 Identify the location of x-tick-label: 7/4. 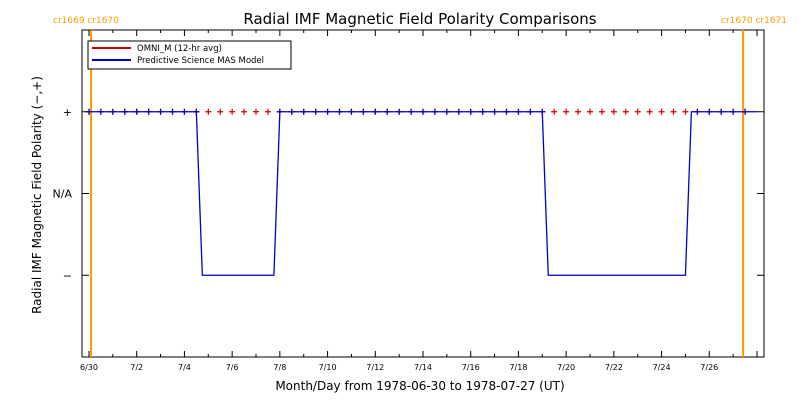
(184, 367).